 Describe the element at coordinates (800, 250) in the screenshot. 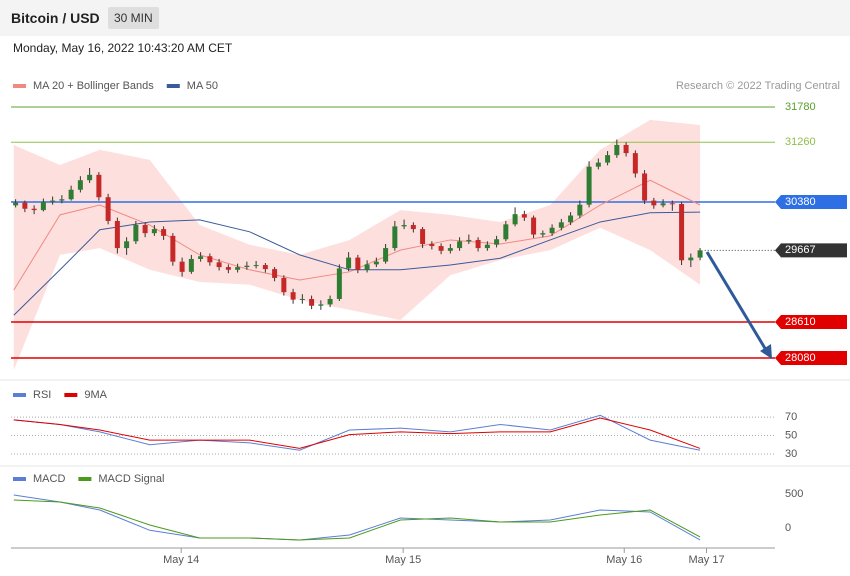

I see `level-label: 29667` at that location.